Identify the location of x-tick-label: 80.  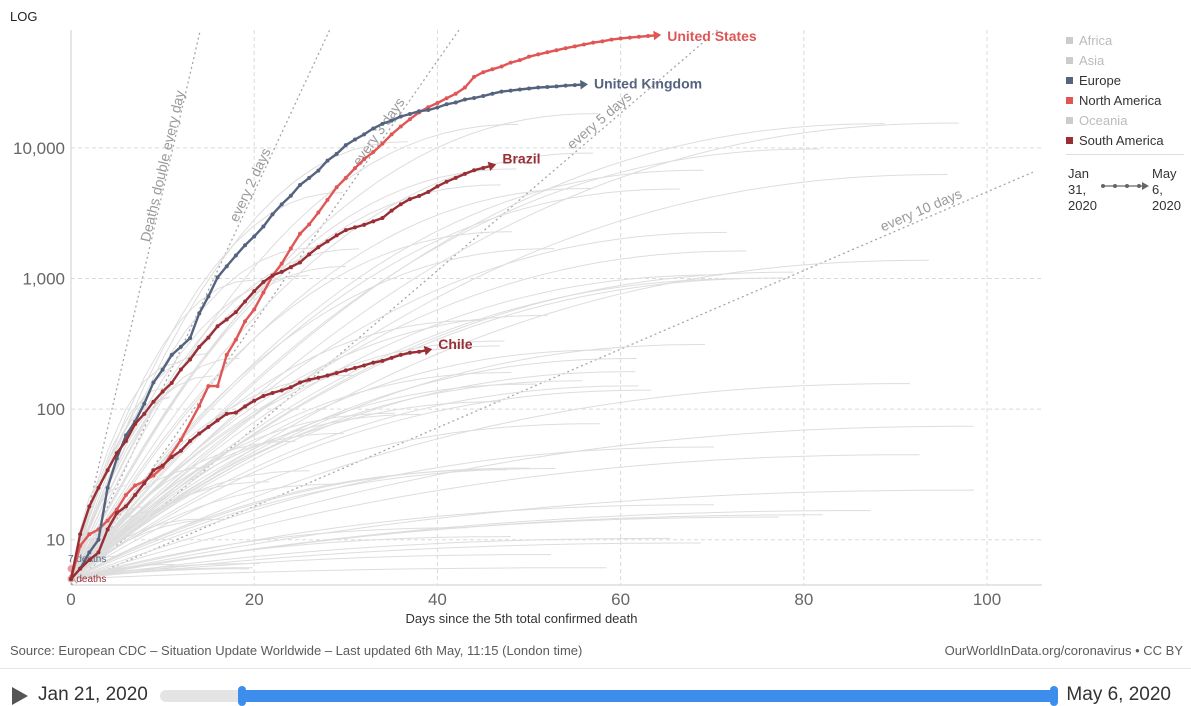
(803, 599).